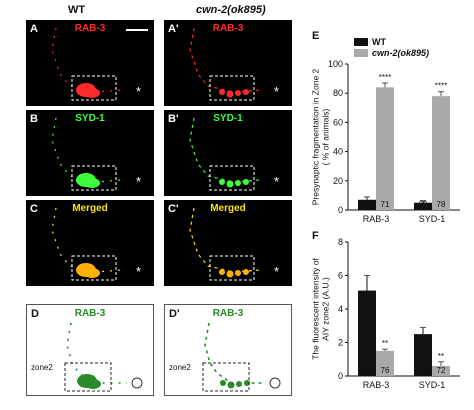 The height and width of the screenshot is (410, 474). I want to click on y-tick-label: 60, so click(338, 122).